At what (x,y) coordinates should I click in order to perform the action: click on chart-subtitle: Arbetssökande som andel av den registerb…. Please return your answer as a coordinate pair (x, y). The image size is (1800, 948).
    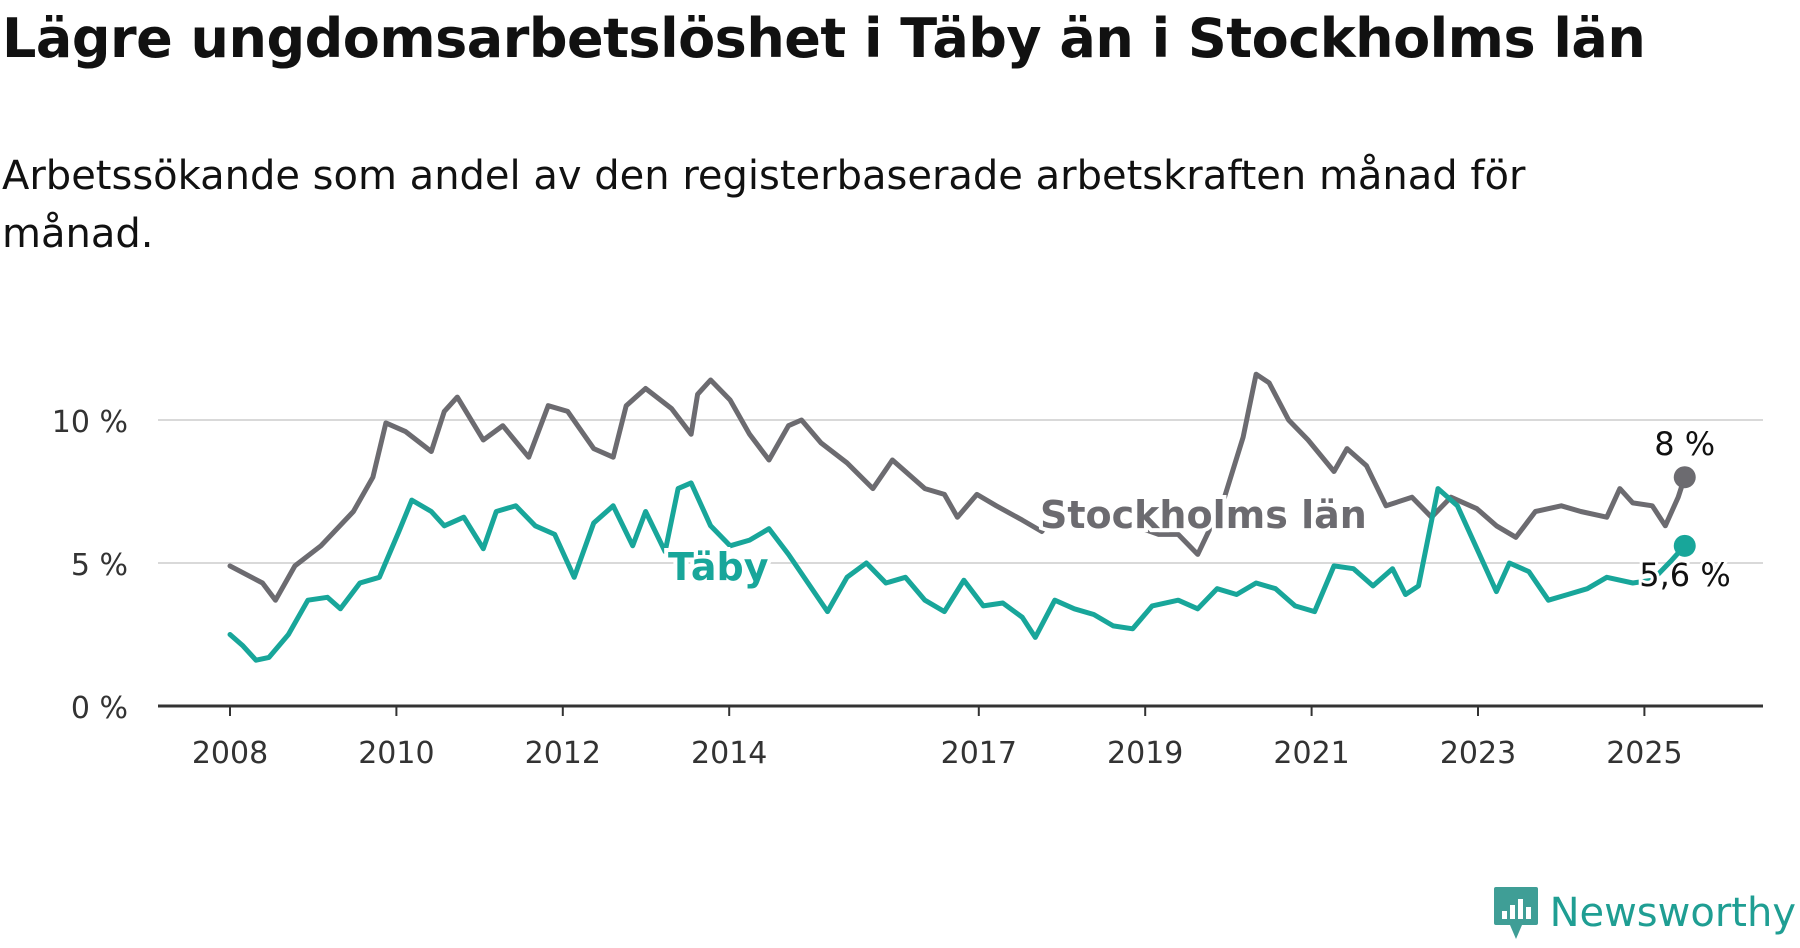
    Looking at the image, I should click on (764, 205).